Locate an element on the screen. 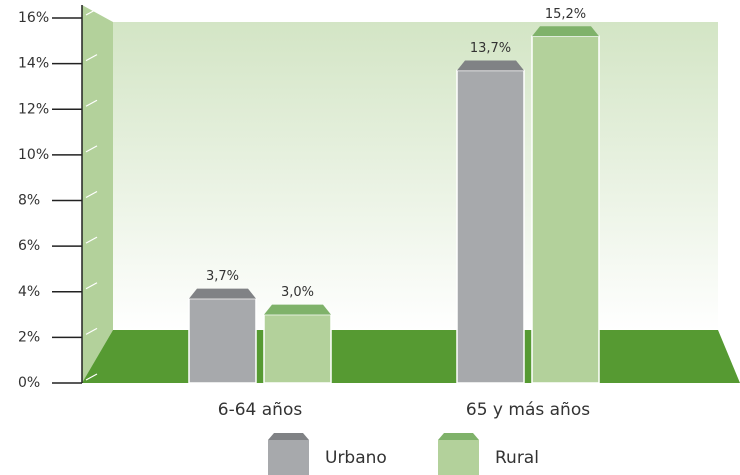 The height and width of the screenshot is (475, 740). y-tick-label: 4% is located at coordinates (29, 292).